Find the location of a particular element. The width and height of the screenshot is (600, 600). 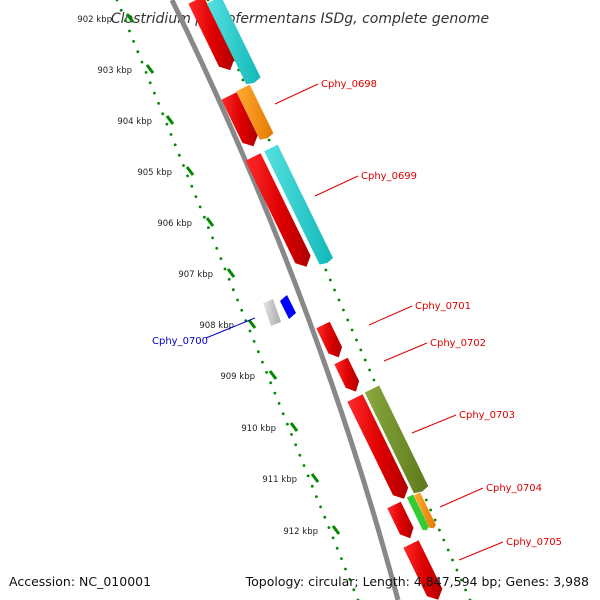

tick-label: 903 kbp is located at coordinates (114, 71).